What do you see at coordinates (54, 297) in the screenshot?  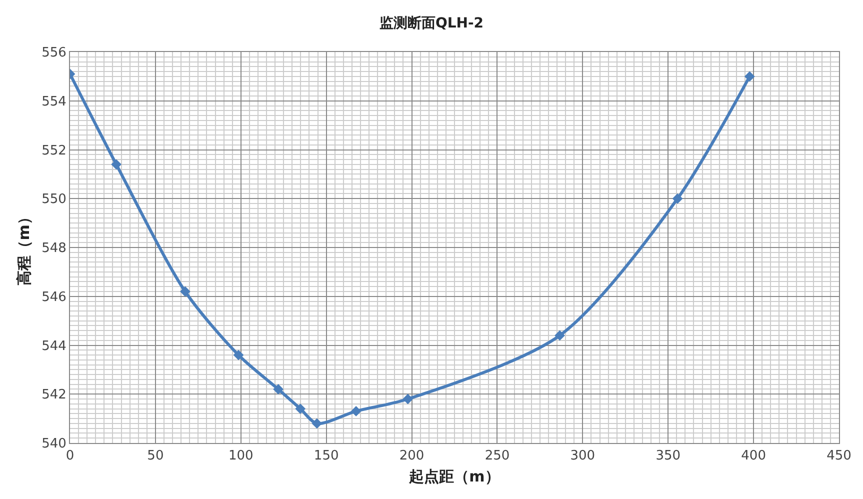 I see `y-tick-label: 546` at bounding box center [54, 297].